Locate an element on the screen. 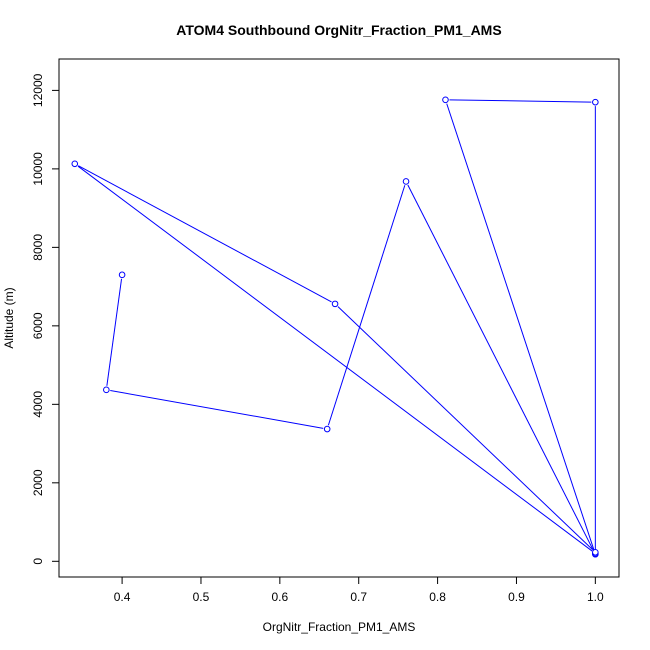  y-axis-label: Altitude (m) is located at coordinates (9, 317).